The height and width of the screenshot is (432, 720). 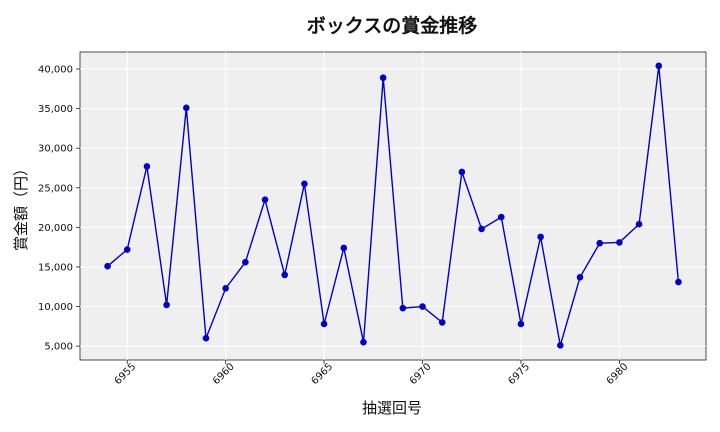 What do you see at coordinates (322, 374) in the screenshot?
I see `x-tick-label: 6965` at bounding box center [322, 374].